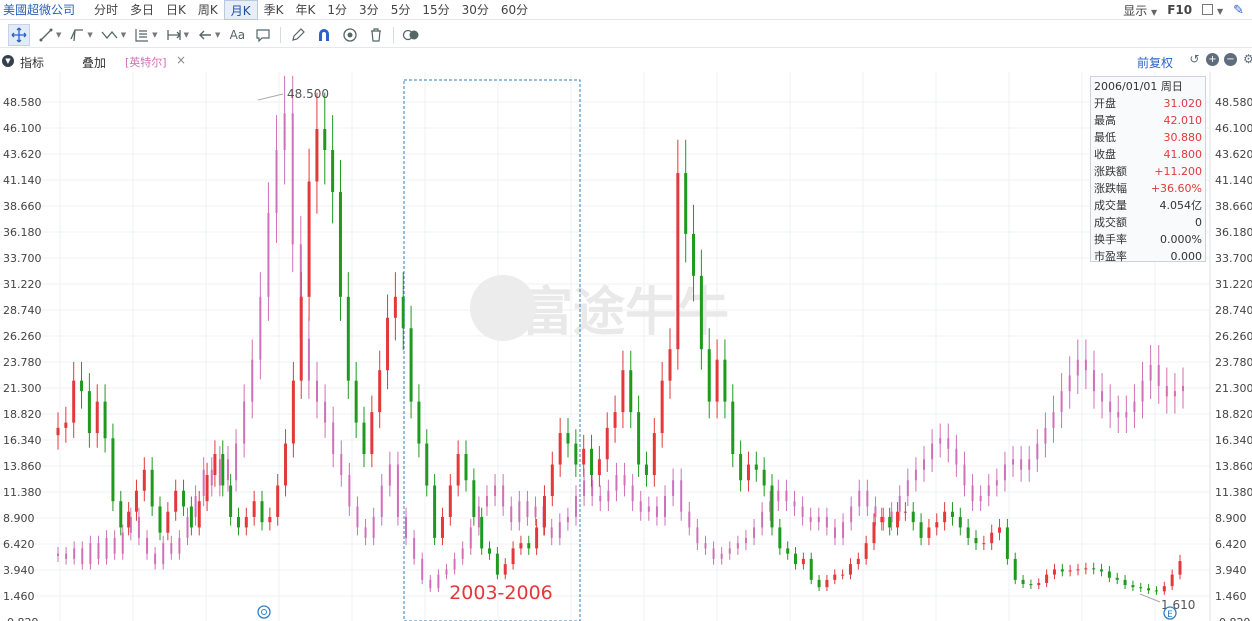 The image size is (1252, 621). I want to click on stock-name: 美國超微公司, so click(39, 10).